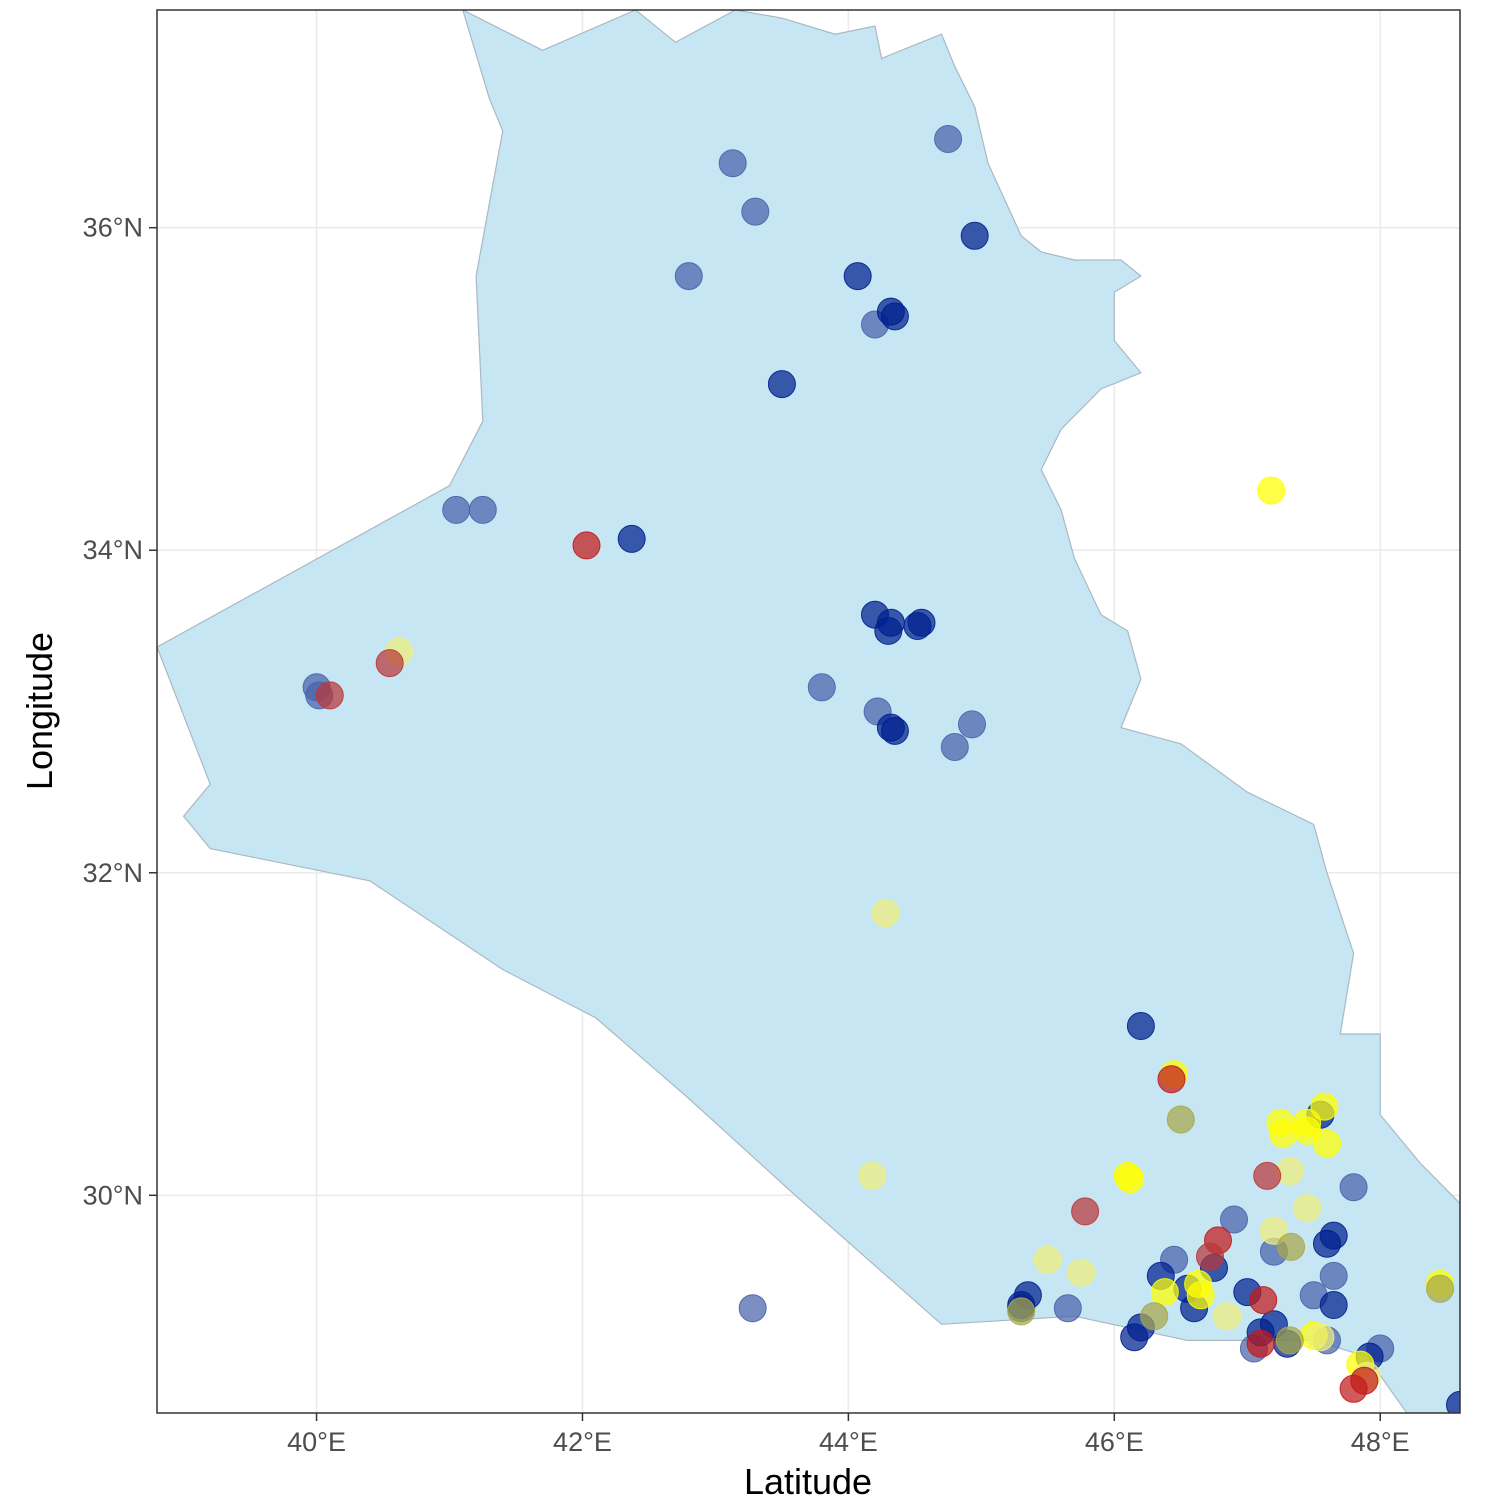 This screenshot has height=1507, width=1500. Describe the element at coordinates (582, 1442) in the screenshot. I see `x-tick-label: 42°E` at that location.